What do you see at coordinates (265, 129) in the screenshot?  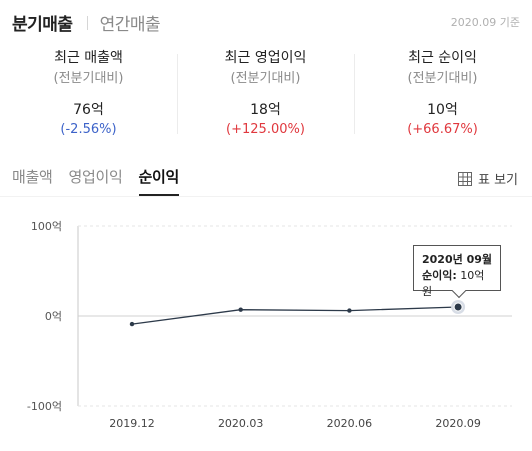 I see `summary-change: (+125.00%)` at bounding box center [265, 129].